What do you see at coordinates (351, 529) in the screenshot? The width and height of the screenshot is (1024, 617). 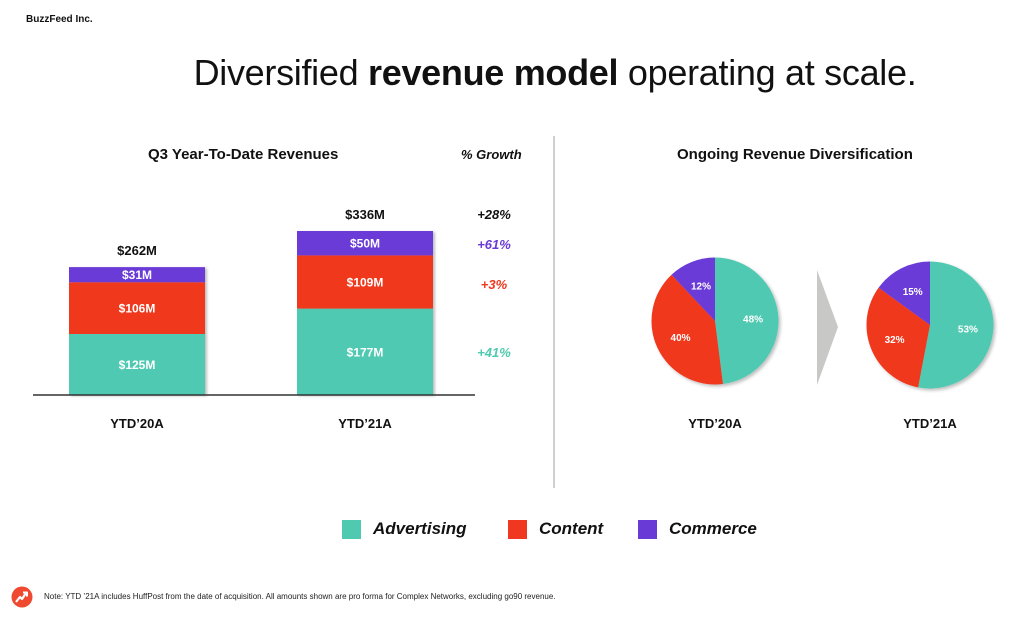 I see `legend-swatch-advertising` at bounding box center [351, 529].